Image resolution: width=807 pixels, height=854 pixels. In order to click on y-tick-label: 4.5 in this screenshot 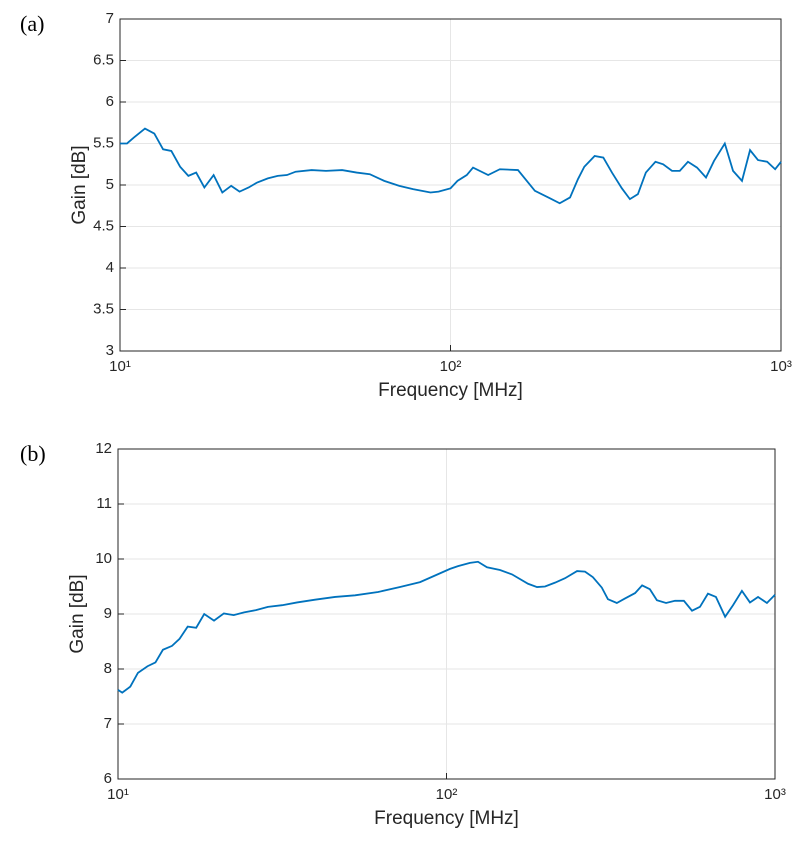, I will do `click(103, 225)`.